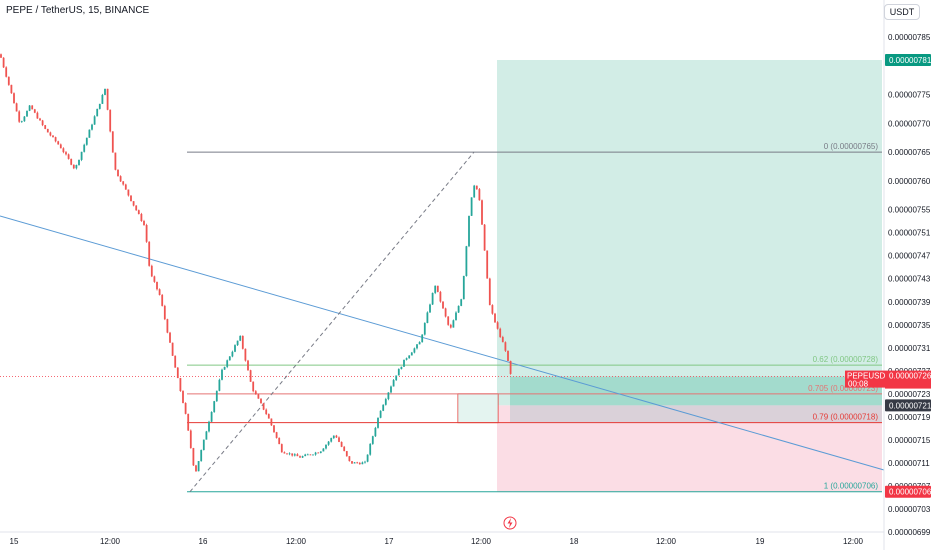  What do you see at coordinates (14, 541) in the screenshot?
I see `x-tick-label: 15` at bounding box center [14, 541].